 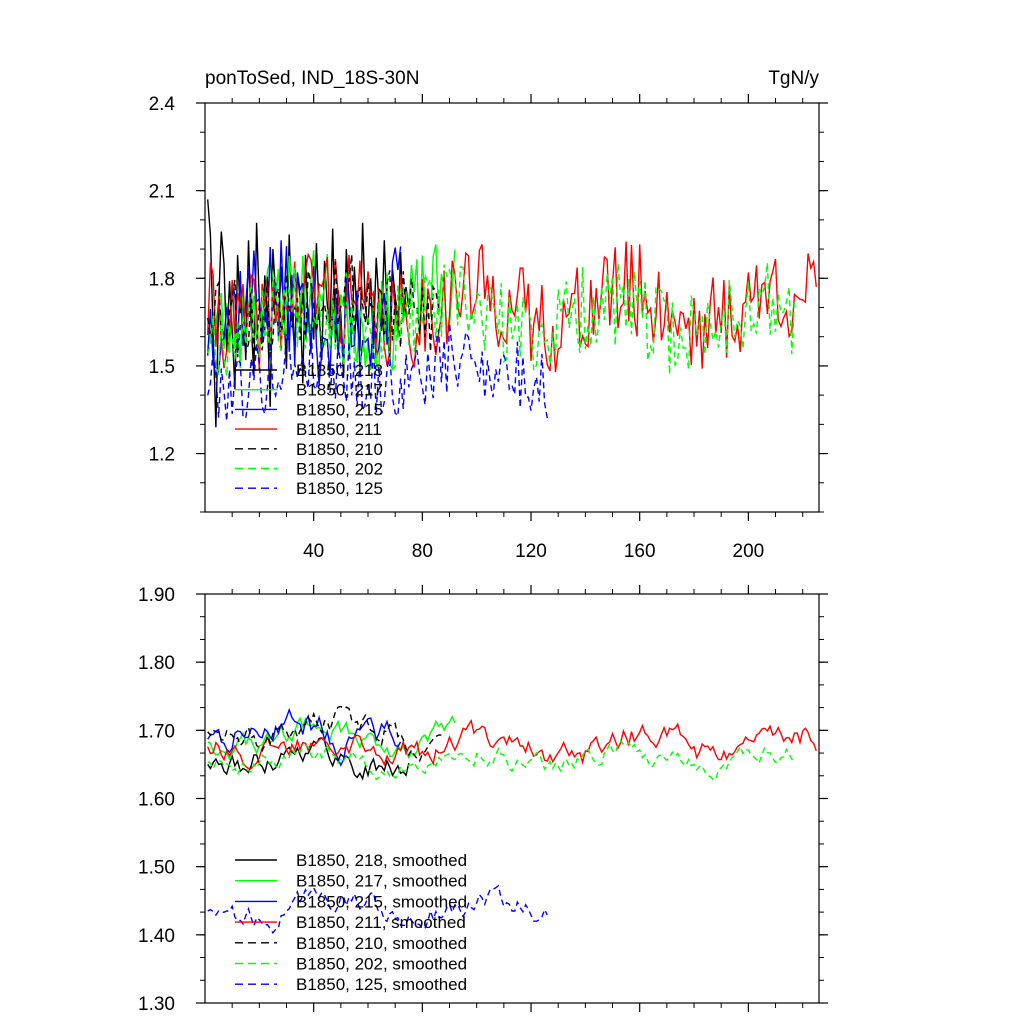 I want to click on y-tick-label: 1.50, so click(x=156, y=868).